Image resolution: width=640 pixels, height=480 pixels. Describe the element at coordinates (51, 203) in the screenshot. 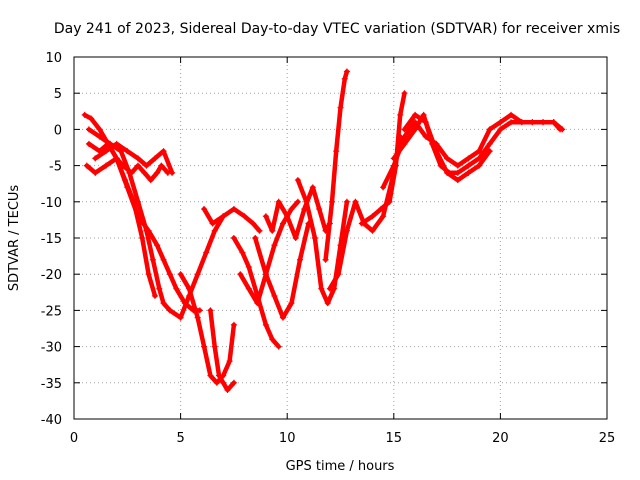

I see `y-tick-label: -10` at that location.